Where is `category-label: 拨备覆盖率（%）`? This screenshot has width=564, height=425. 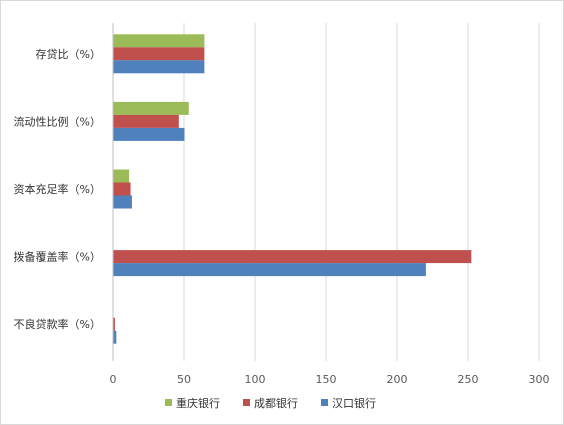 category-label: 拨备覆盖率（%） is located at coordinates (57, 257).